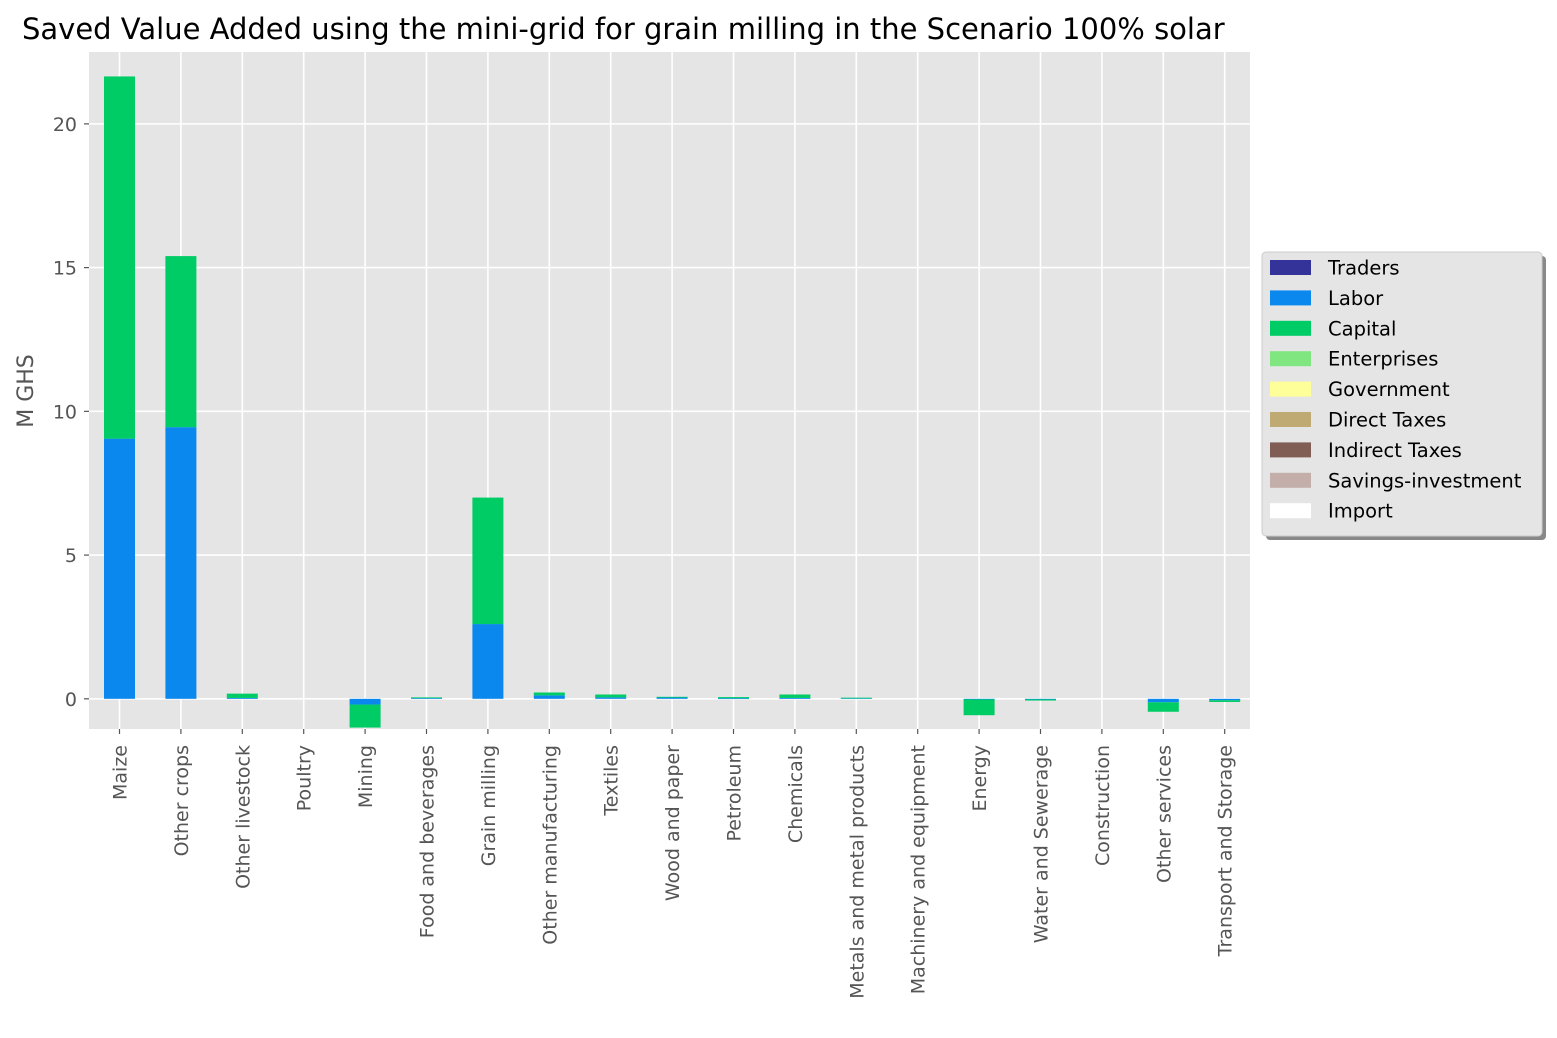  Describe the element at coordinates (1360, 511) in the screenshot. I see `legend-label: Import` at that location.